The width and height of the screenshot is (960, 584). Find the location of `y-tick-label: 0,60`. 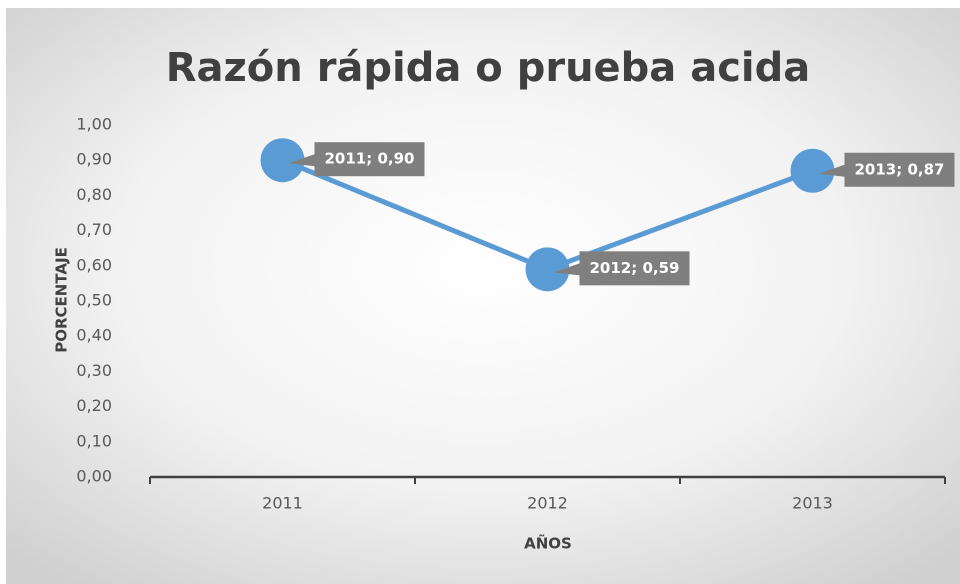

y-tick-label: 0,60 is located at coordinates (94, 264).